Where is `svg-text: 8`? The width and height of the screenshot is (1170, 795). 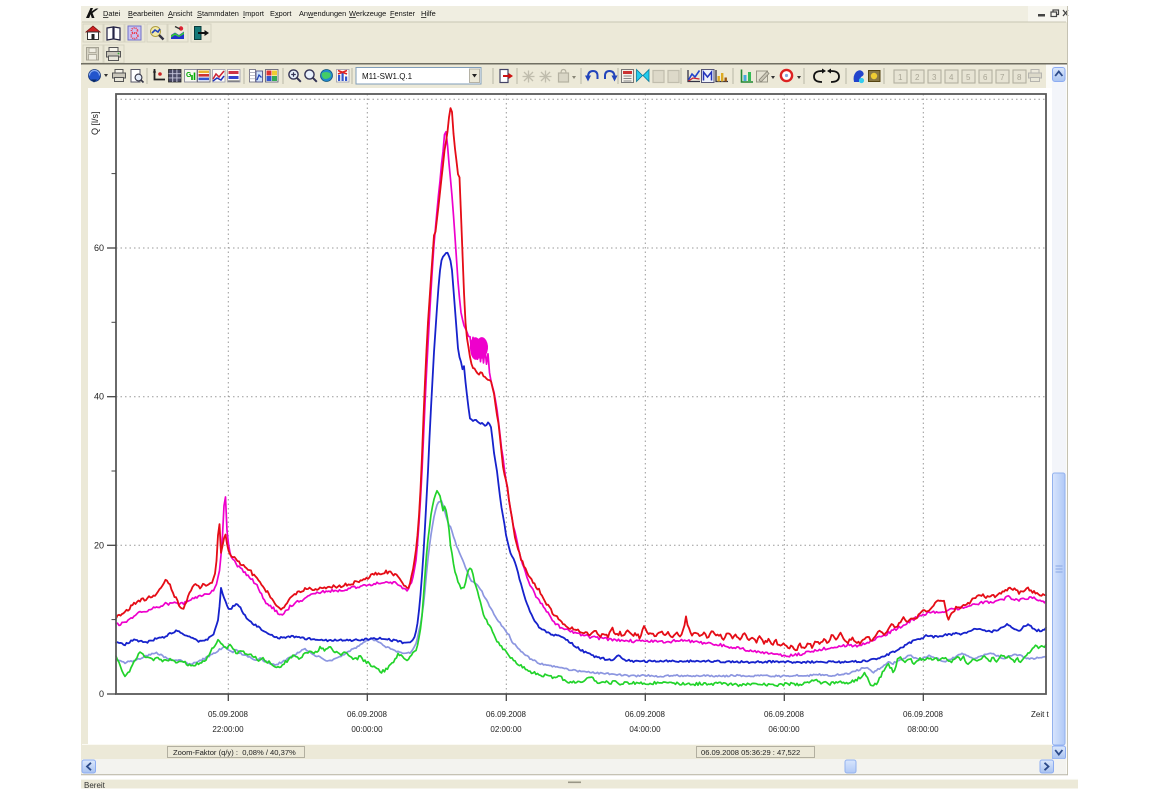
svg-text: 8 is located at coordinates (1019, 77).